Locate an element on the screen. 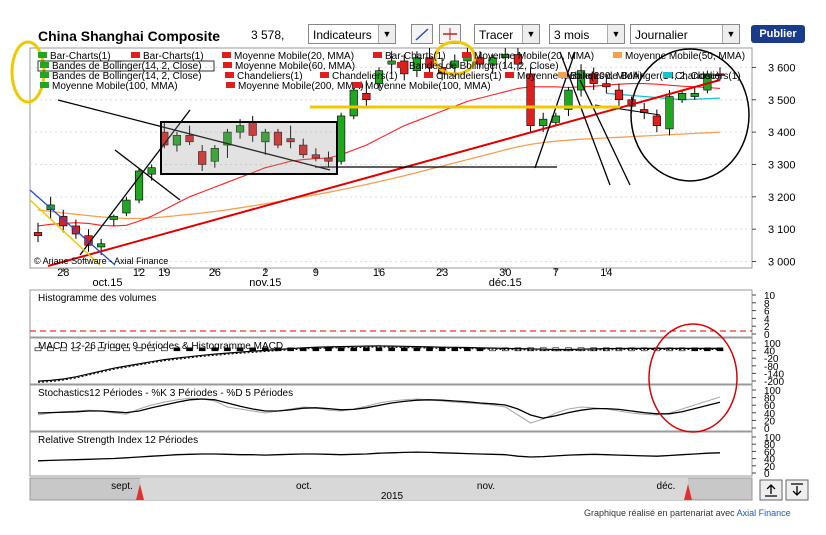 The width and height of the screenshot is (826, 535). draw-trendline-button is located at coordinates (422, 34).